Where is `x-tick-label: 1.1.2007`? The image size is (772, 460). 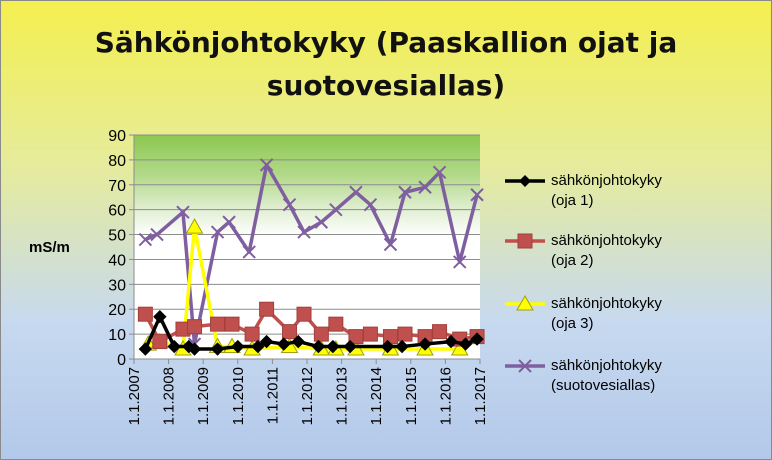 x-tick-label: 1.1.2007 is located at coordinates (134, 396).